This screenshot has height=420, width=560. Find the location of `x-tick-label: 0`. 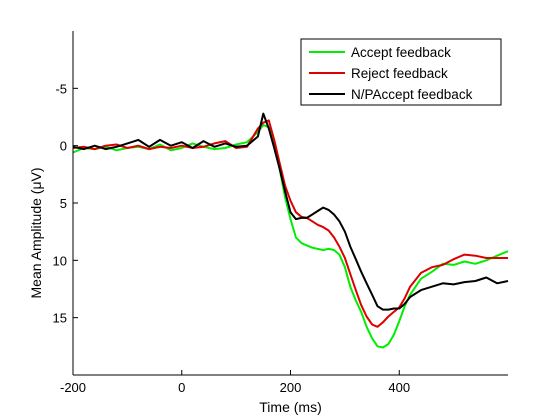

x-tick-label: 0 is located at coordinates (181, 387).